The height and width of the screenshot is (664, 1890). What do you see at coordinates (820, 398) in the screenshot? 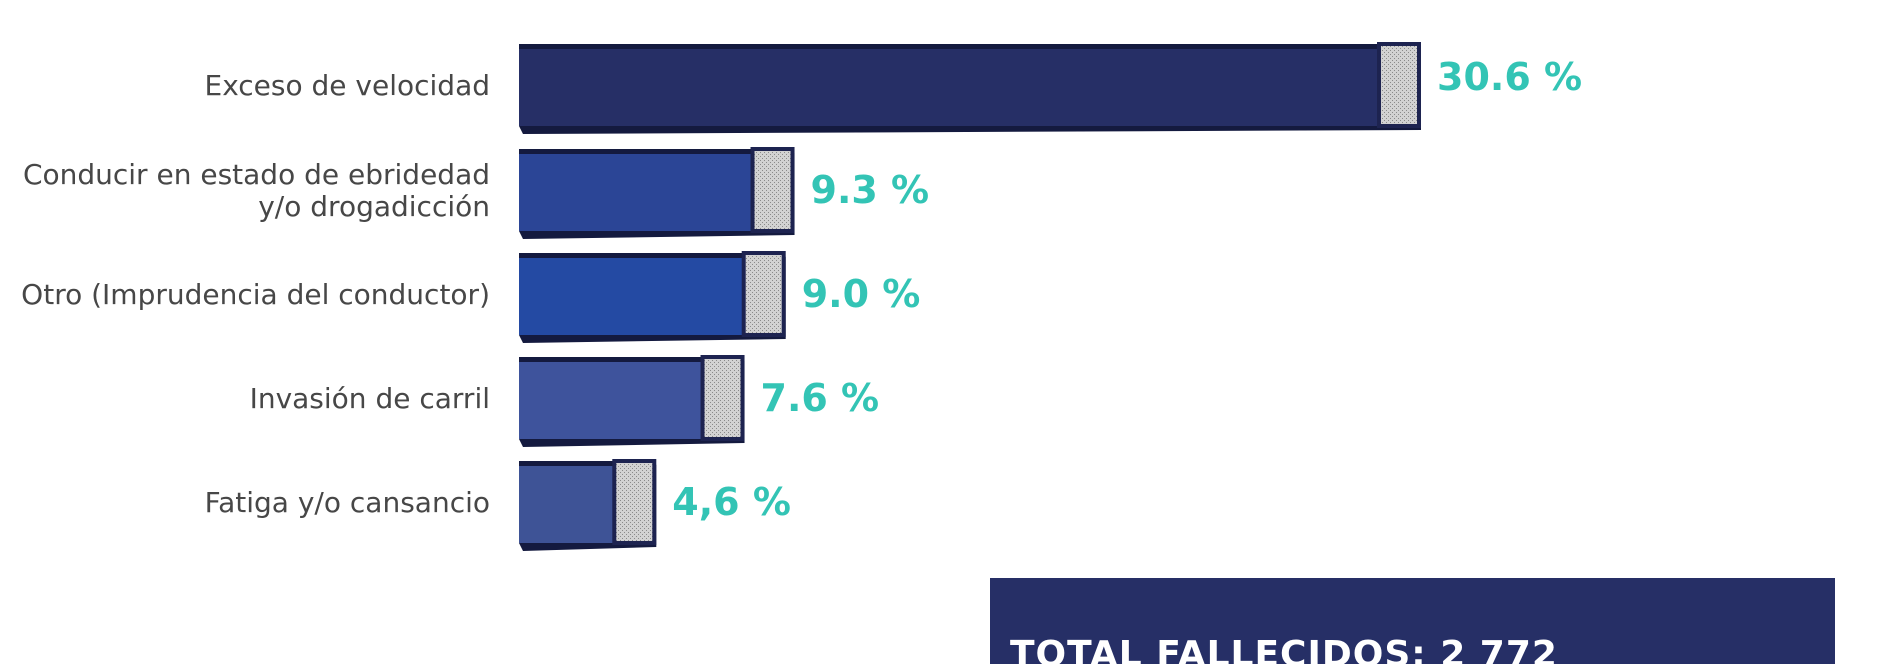
I see `value-label: 7.6 %` at bounding box center [820, 398].